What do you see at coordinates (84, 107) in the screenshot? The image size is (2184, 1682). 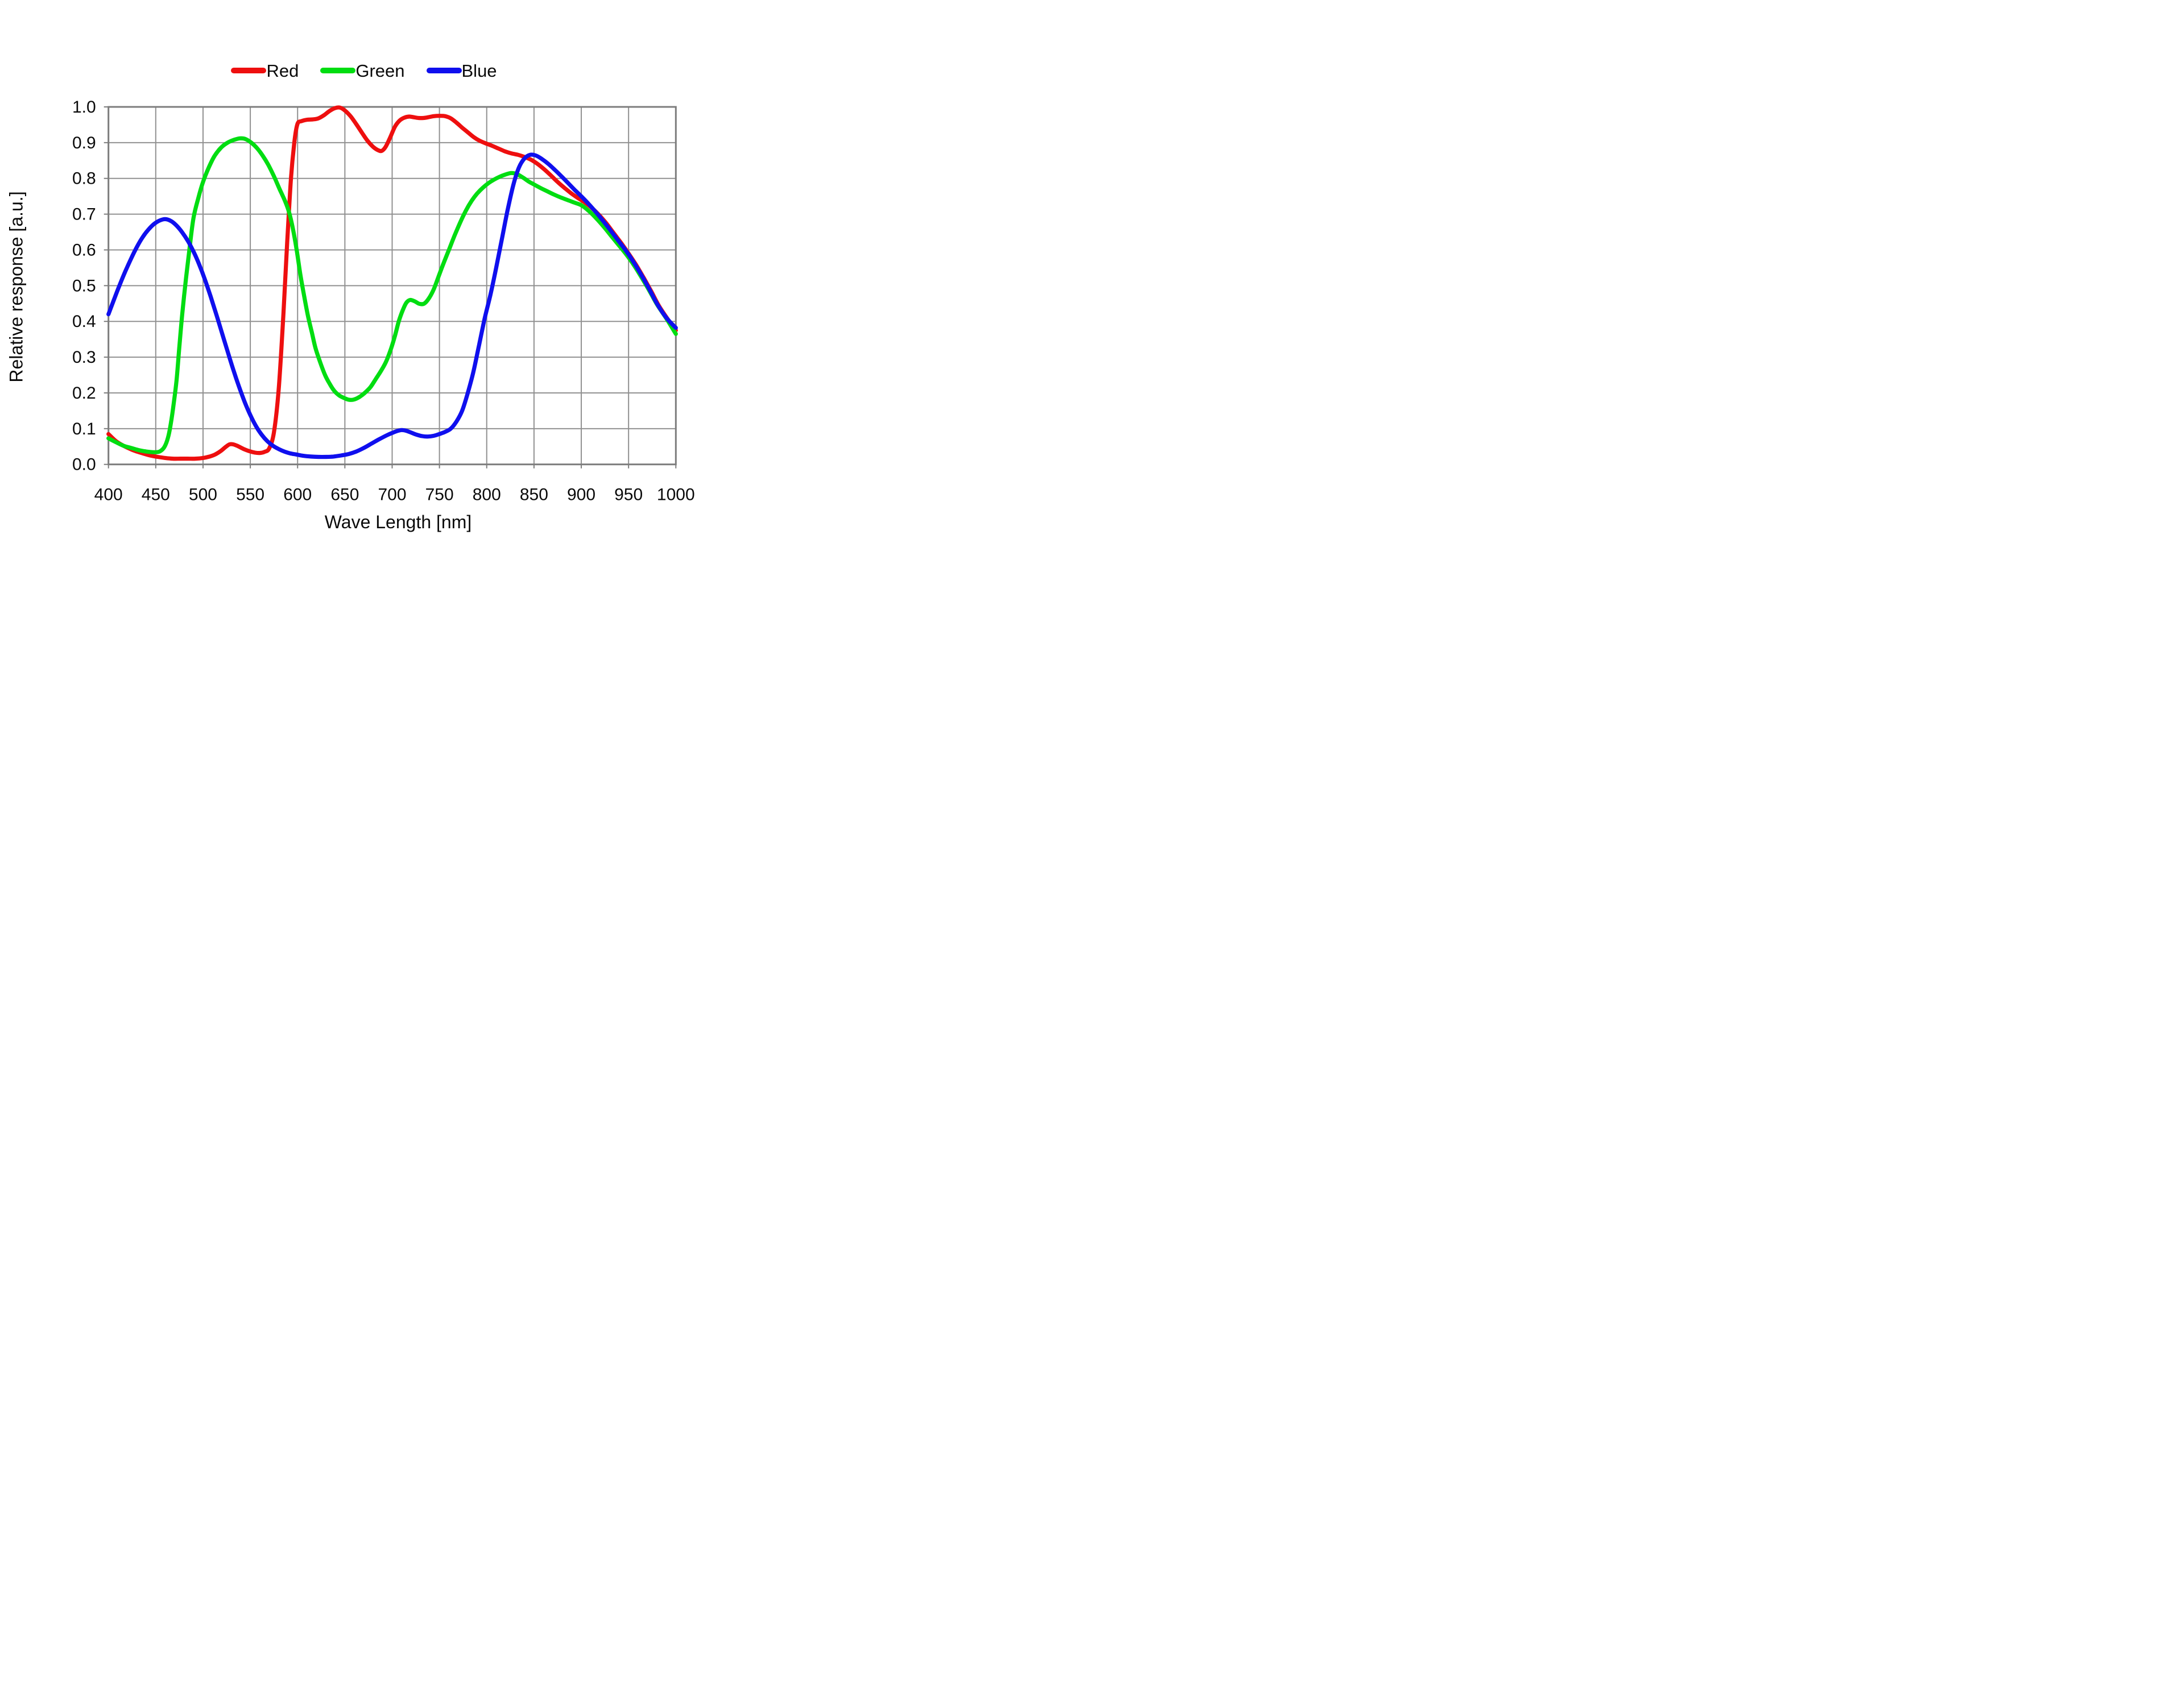 I see `y-tick-label: 1.0` at bounding box center [84, 107].